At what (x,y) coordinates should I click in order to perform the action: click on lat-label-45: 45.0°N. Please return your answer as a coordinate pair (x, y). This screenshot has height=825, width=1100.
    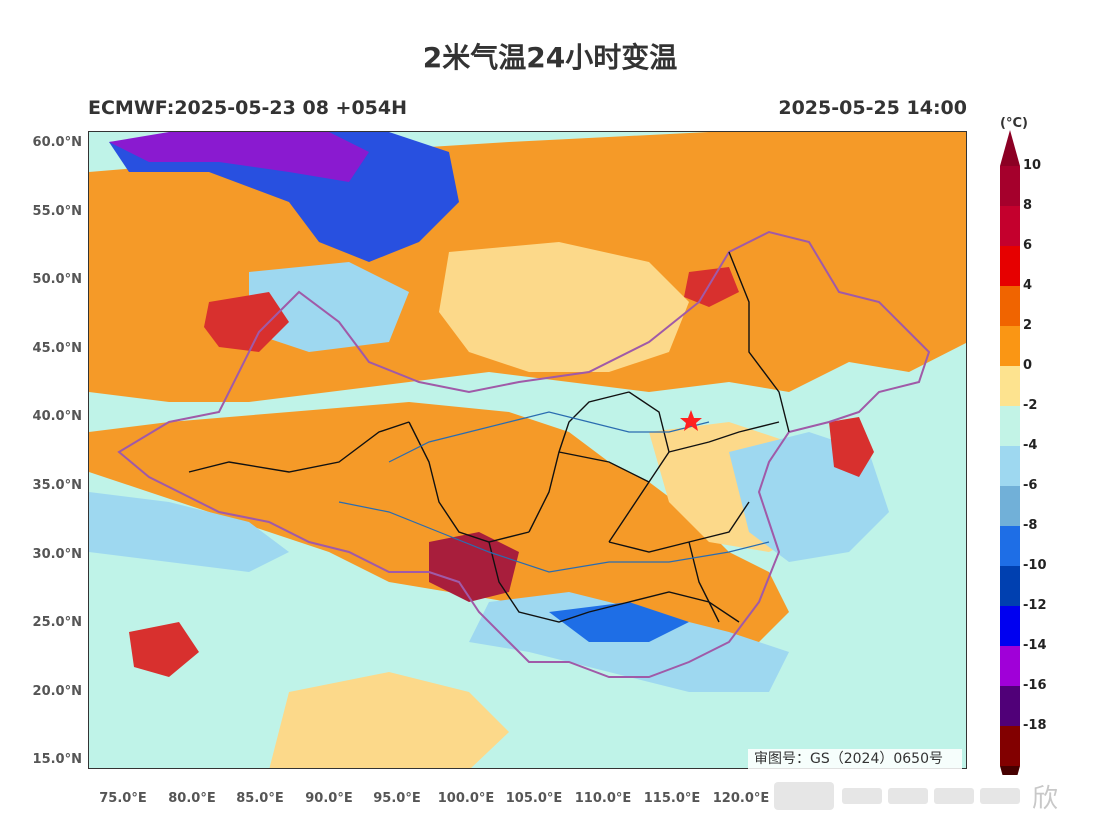
    Looking at the image, I should click on (57, 348).